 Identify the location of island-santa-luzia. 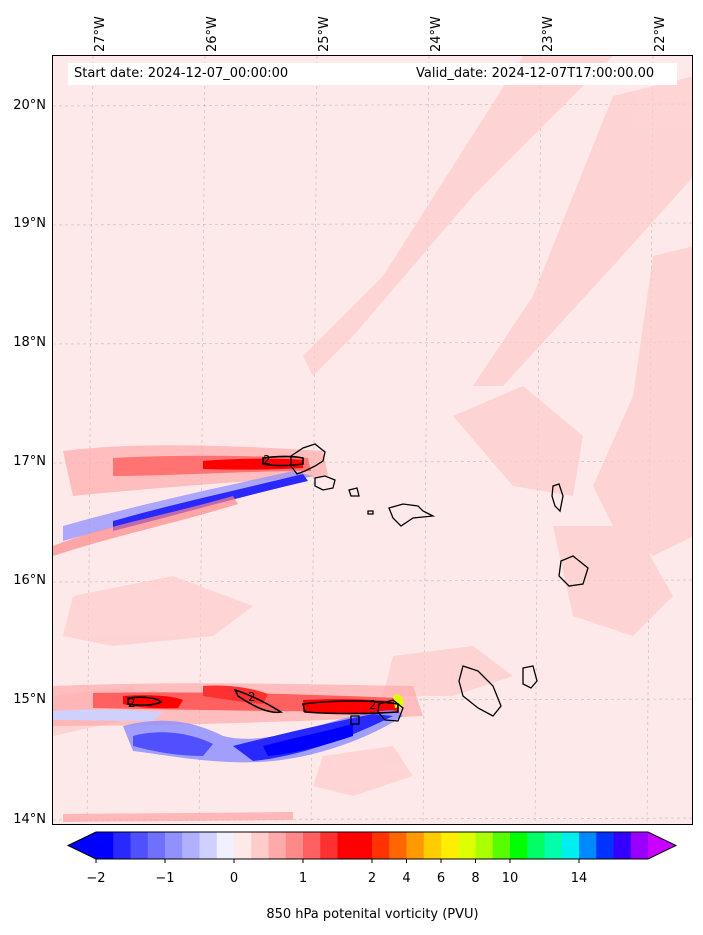
(354, 492).